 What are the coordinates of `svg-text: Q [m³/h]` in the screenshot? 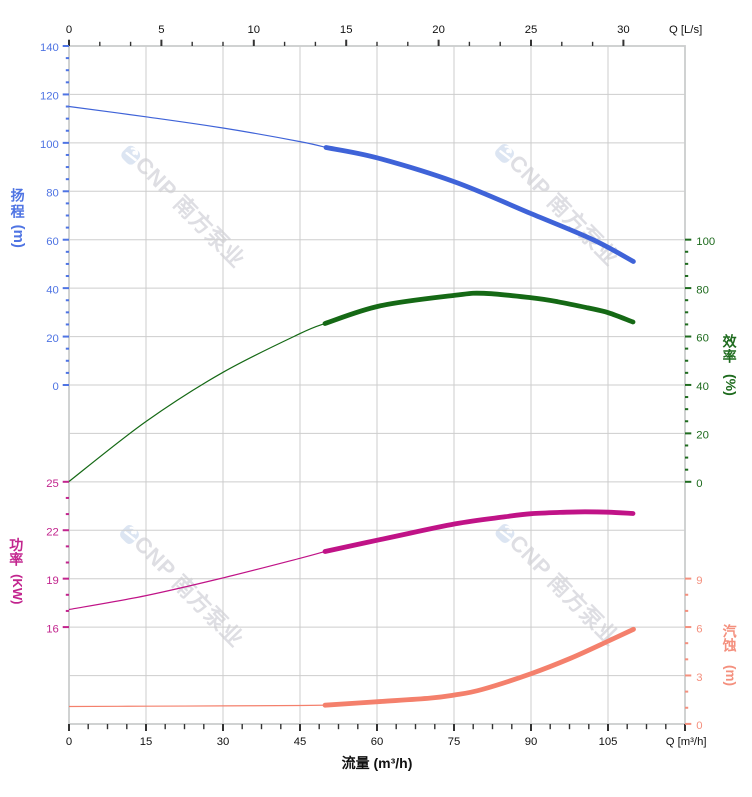 It's located at (686, 742).